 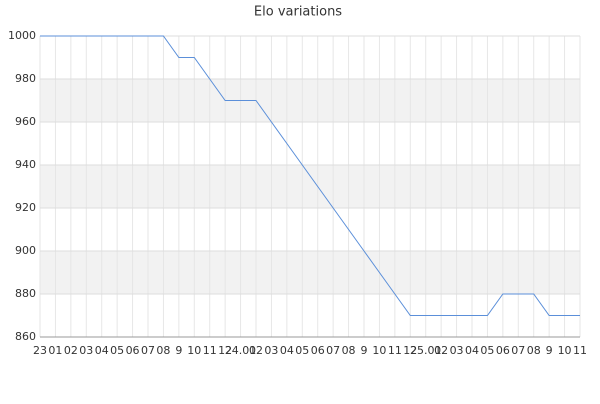 What do you see at coordinates (25, 250) in the screenshot?
I see `y-tick-label: 900` at bounding box center [25, 250].